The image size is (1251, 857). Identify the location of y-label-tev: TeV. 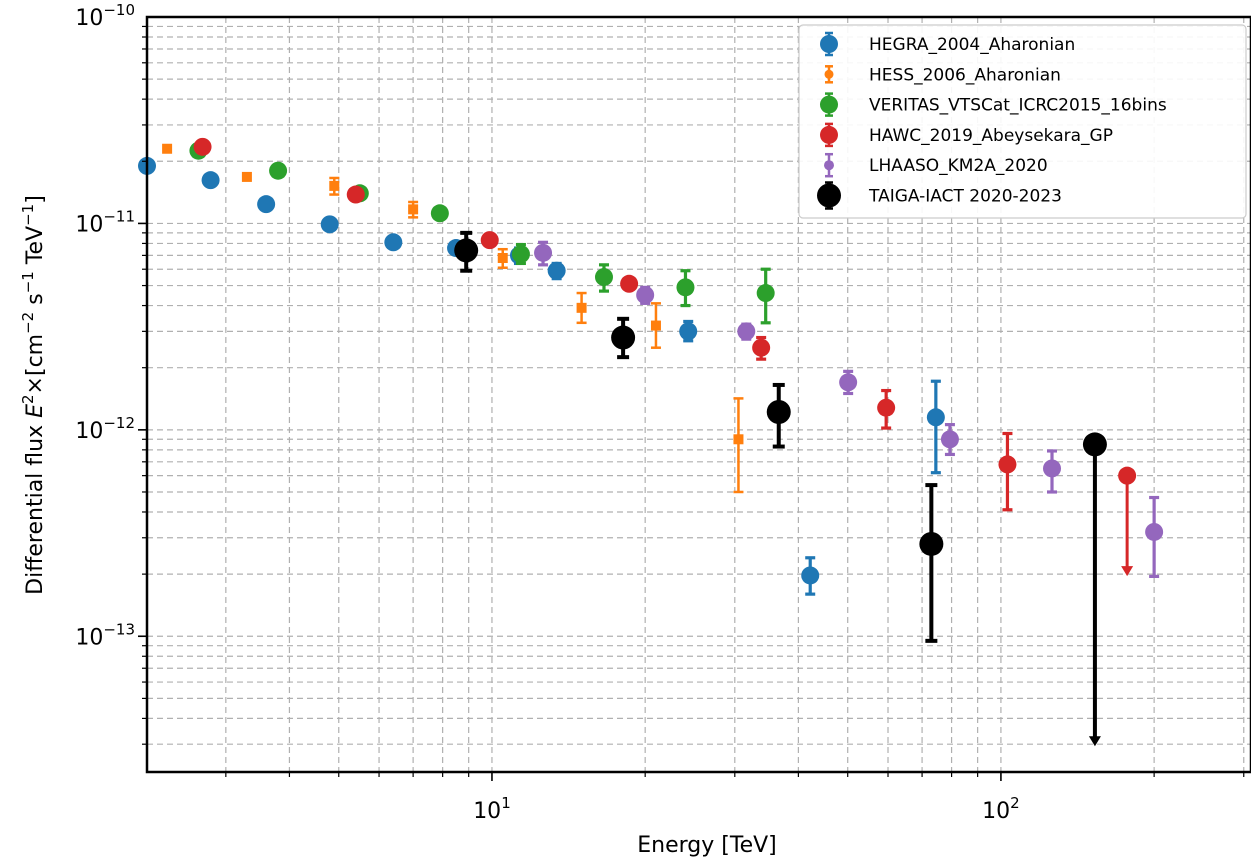
(35, 248).